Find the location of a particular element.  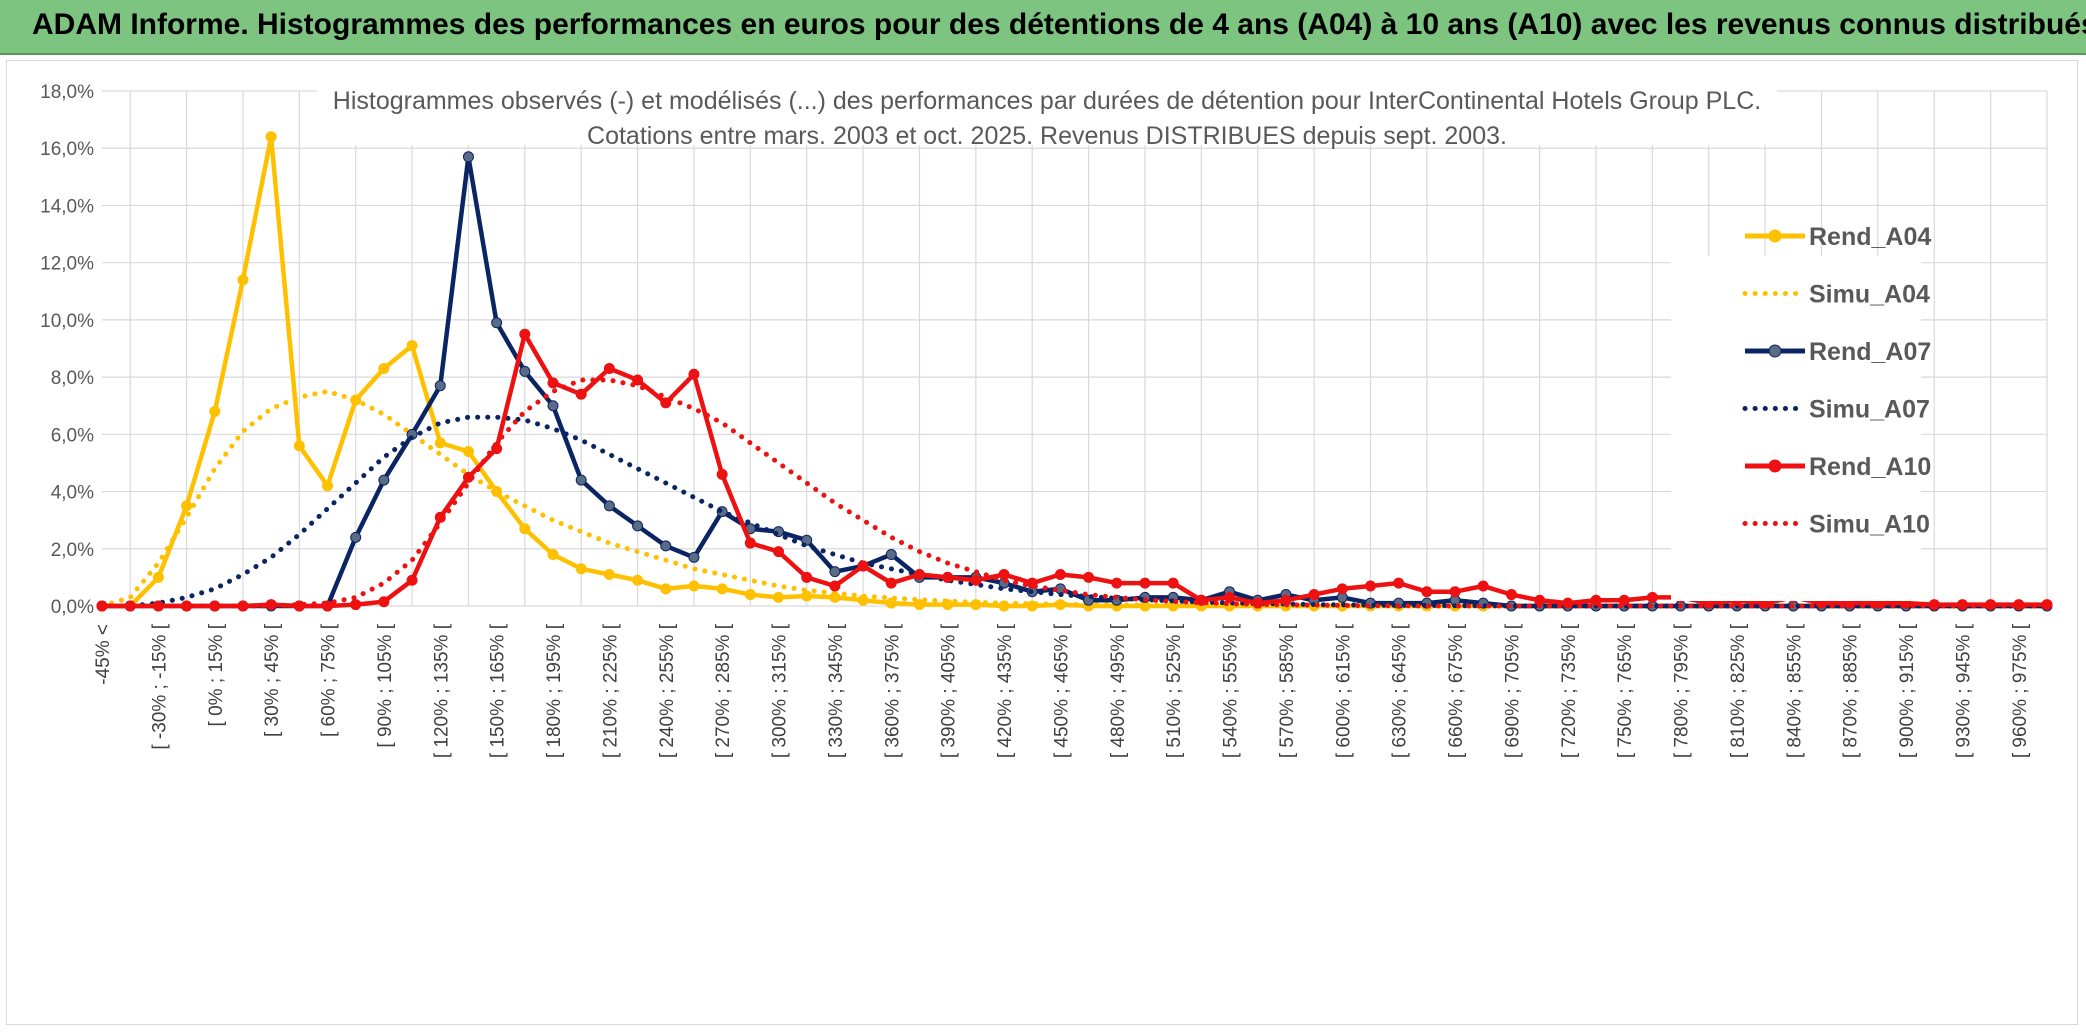

y-tick-label: 4,0% is located at coordinates (72, 493).